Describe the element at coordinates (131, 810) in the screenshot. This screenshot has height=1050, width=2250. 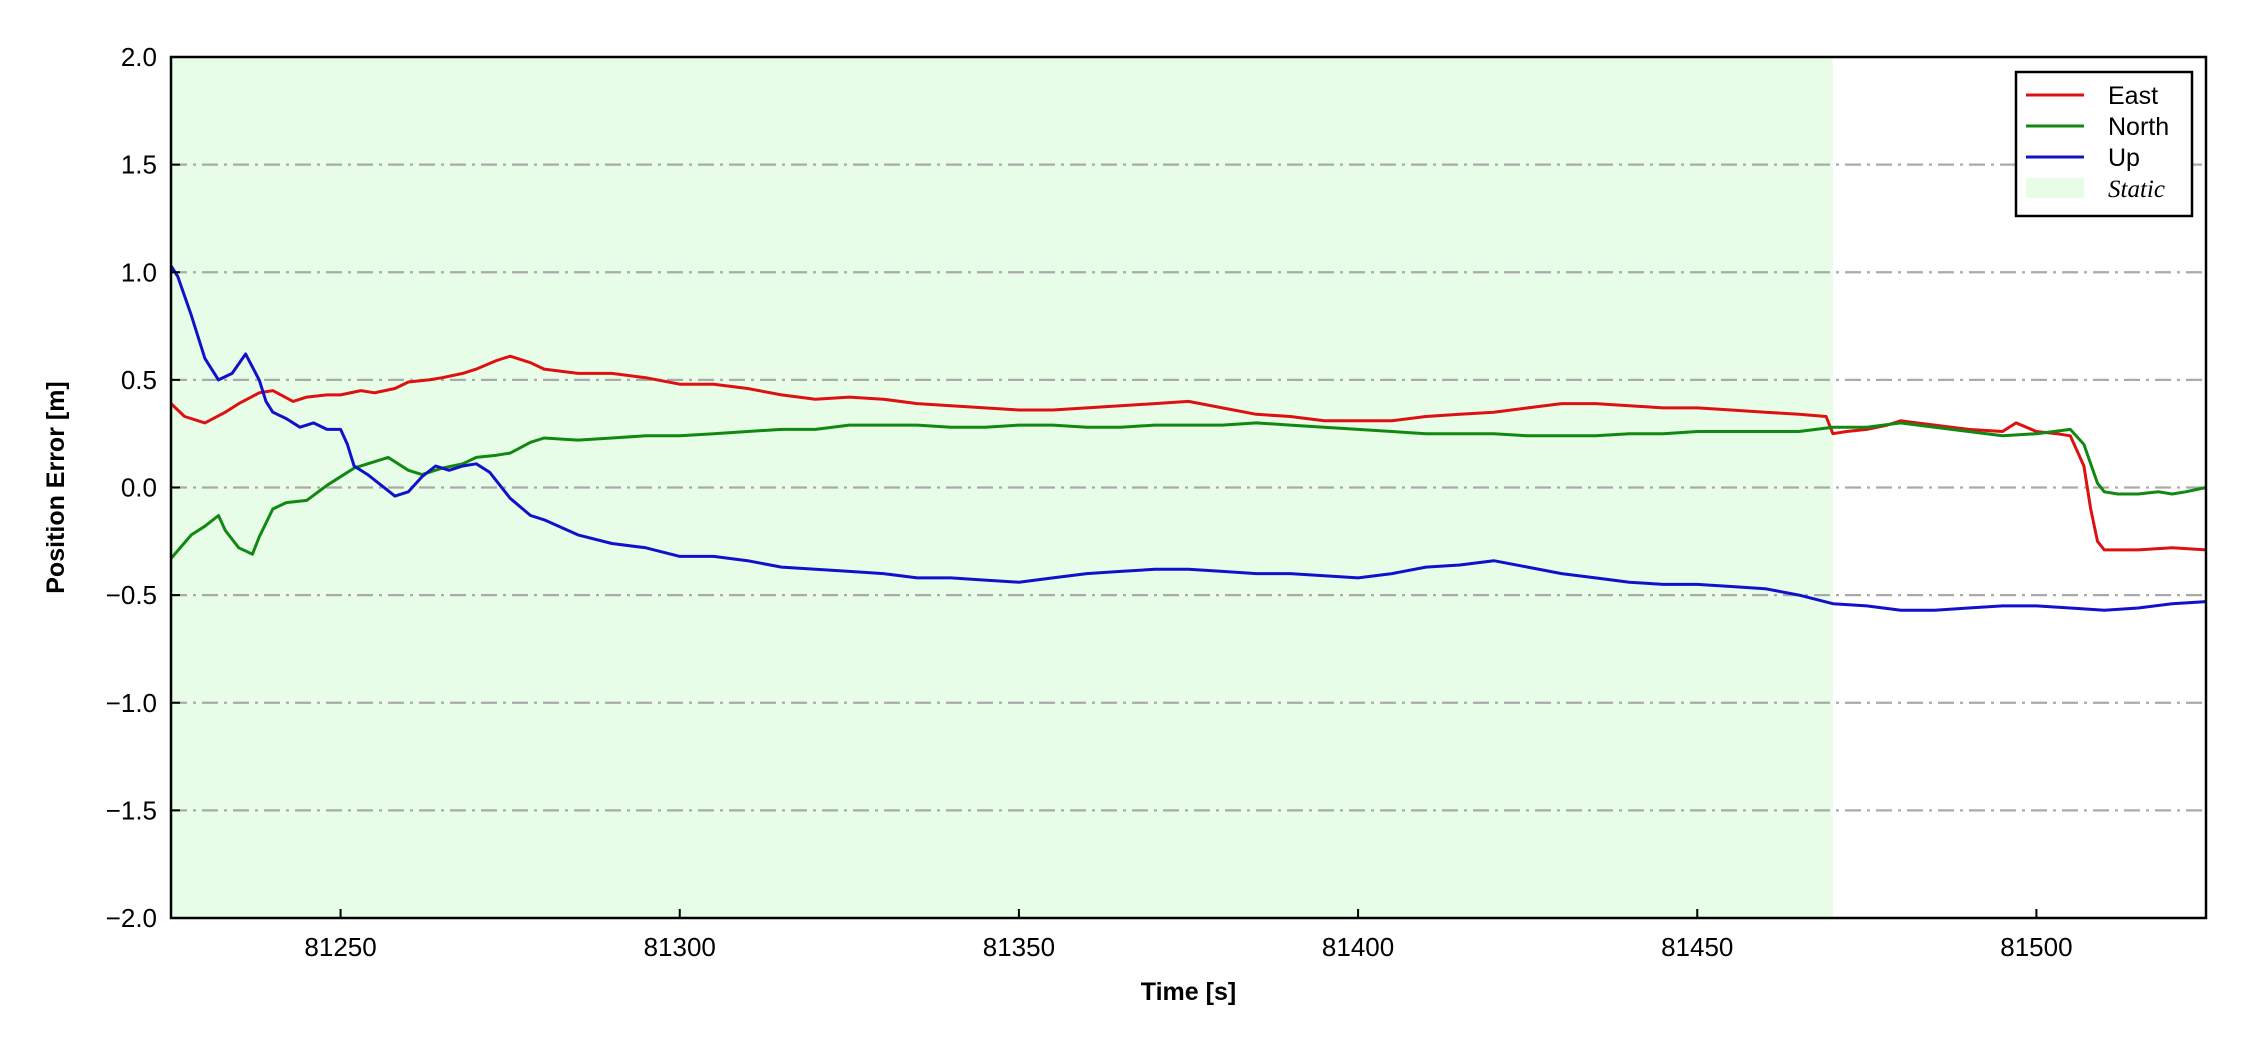
I see `y-tick-label: −1.5` at that location.